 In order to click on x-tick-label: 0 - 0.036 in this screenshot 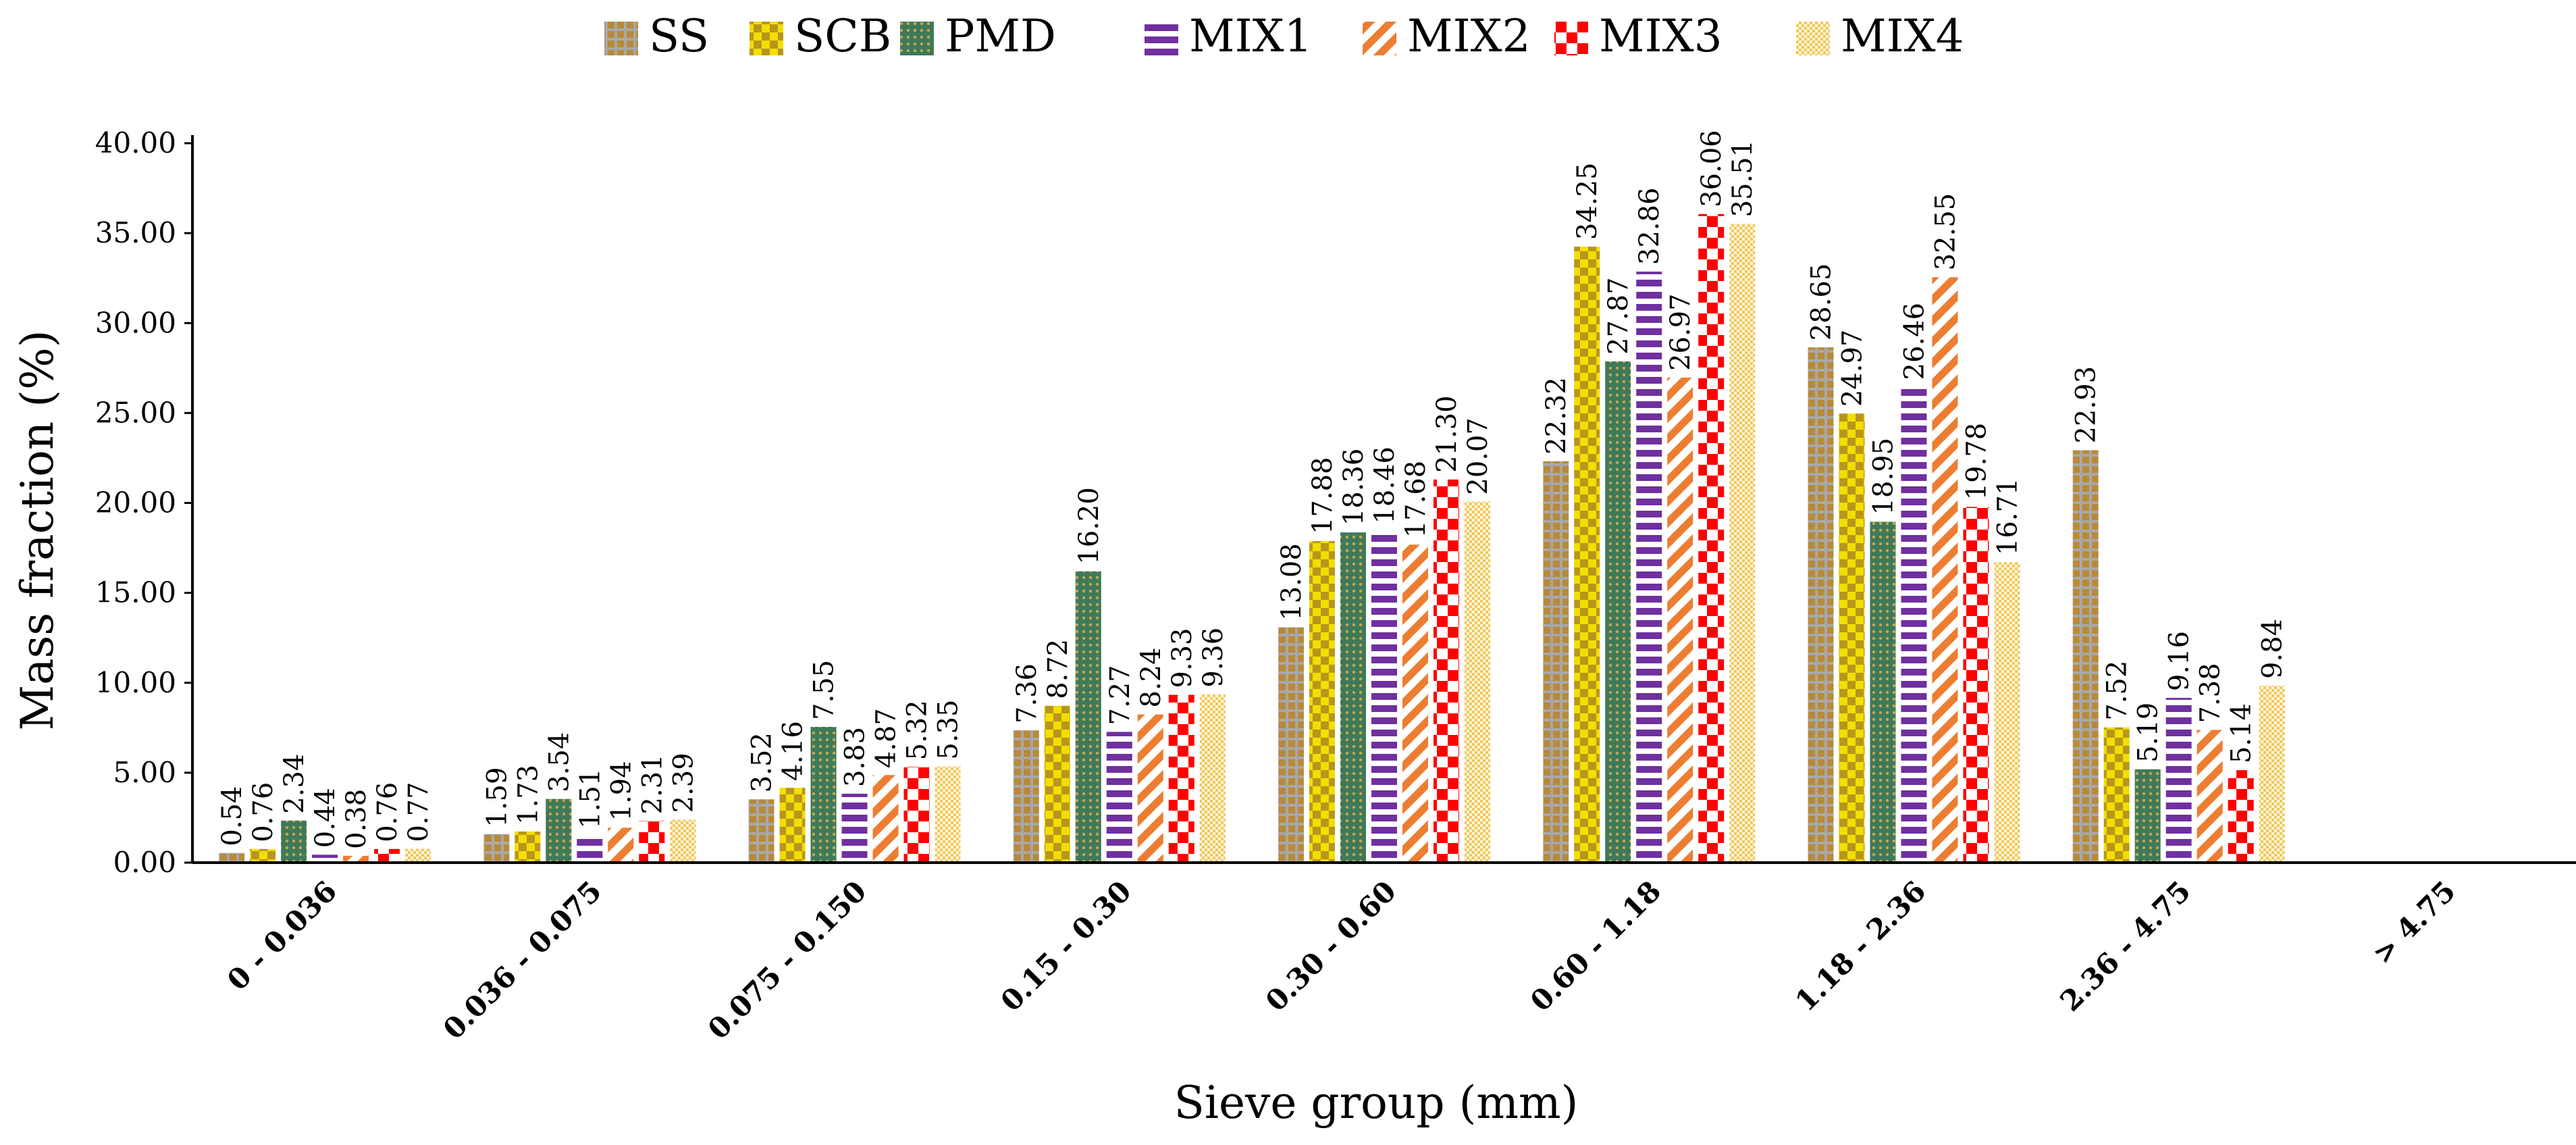, I will do `click(282, 935)`.